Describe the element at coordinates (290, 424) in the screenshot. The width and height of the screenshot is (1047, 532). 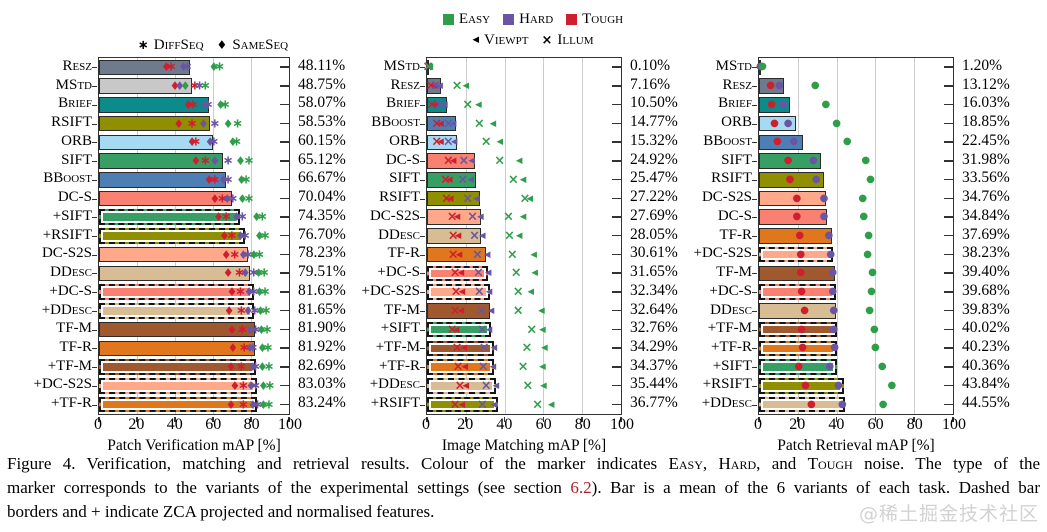
I see `x-tick-label: 100` at that location.